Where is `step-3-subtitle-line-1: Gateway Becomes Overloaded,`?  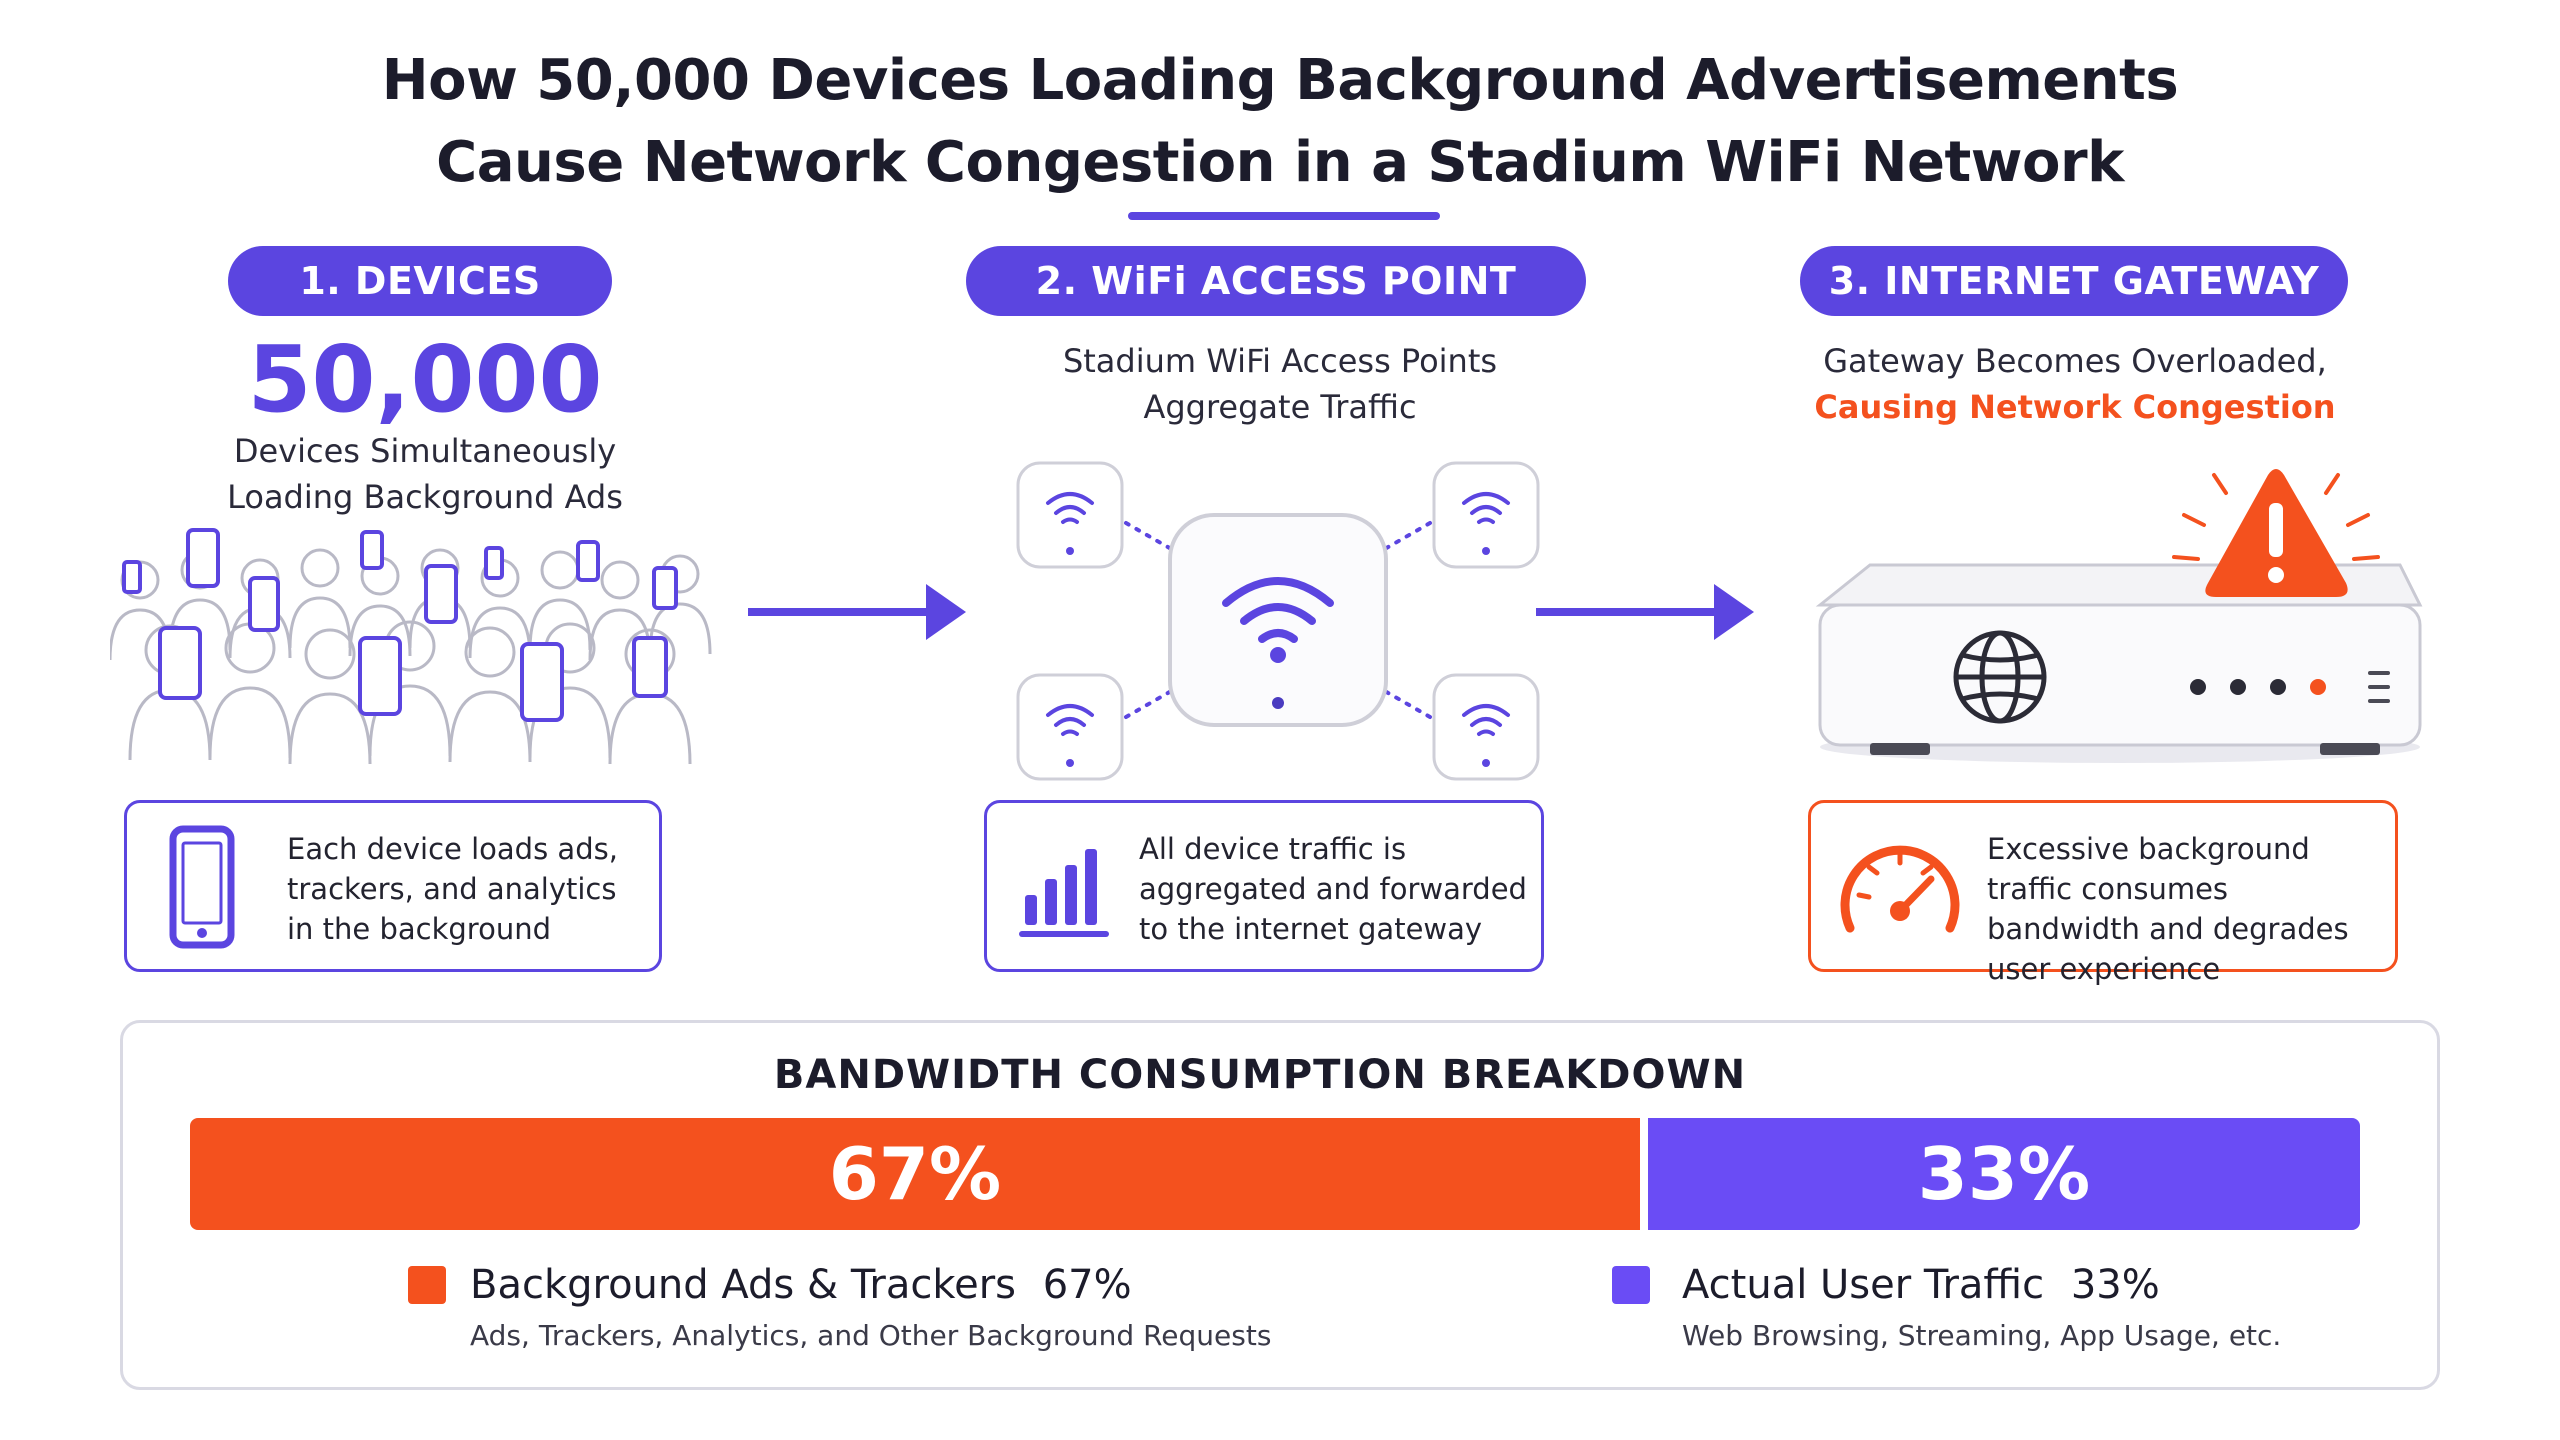
step-3-subtitle-line-1: Gateway Becomes Overloaded, is located at coordinates (2075, 361).